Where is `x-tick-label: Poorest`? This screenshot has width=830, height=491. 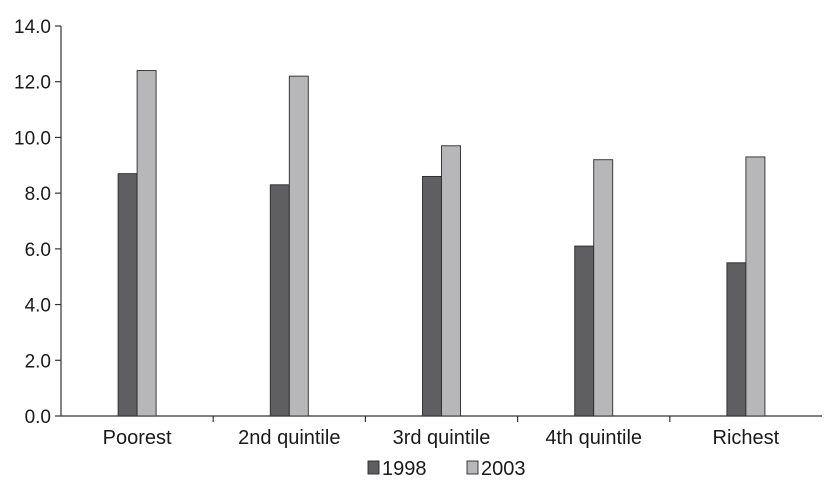 x-tick-label: Poorest is located at coordinates (137, 438).